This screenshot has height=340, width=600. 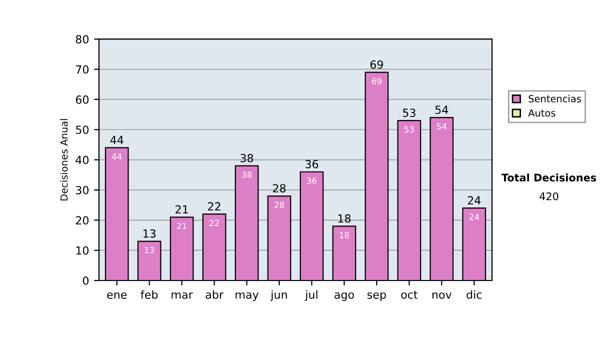 I want to click on annotation: 24, so click(x=474, y=200).